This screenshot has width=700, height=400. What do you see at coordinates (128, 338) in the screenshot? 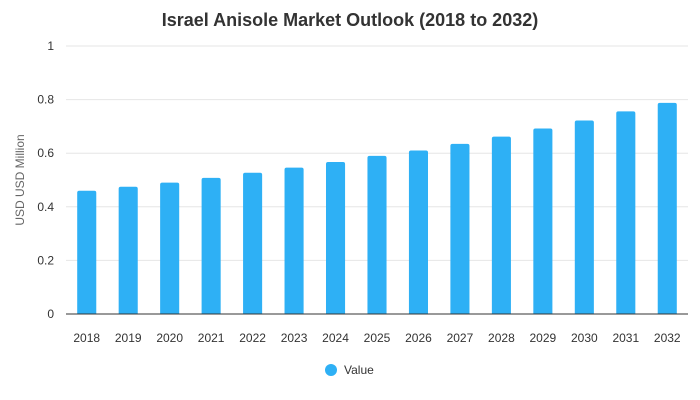
I see `x-tick-label: 2019` at bounding box center [128, 338].